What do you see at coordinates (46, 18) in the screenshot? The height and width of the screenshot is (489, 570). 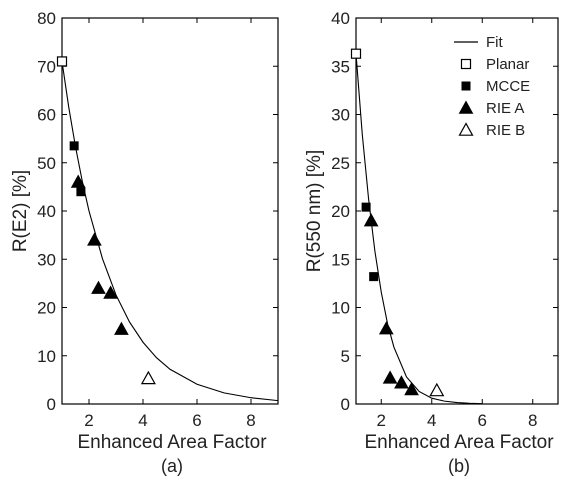 I see `y-tick-label: 80` at bounding box center [46, 18].